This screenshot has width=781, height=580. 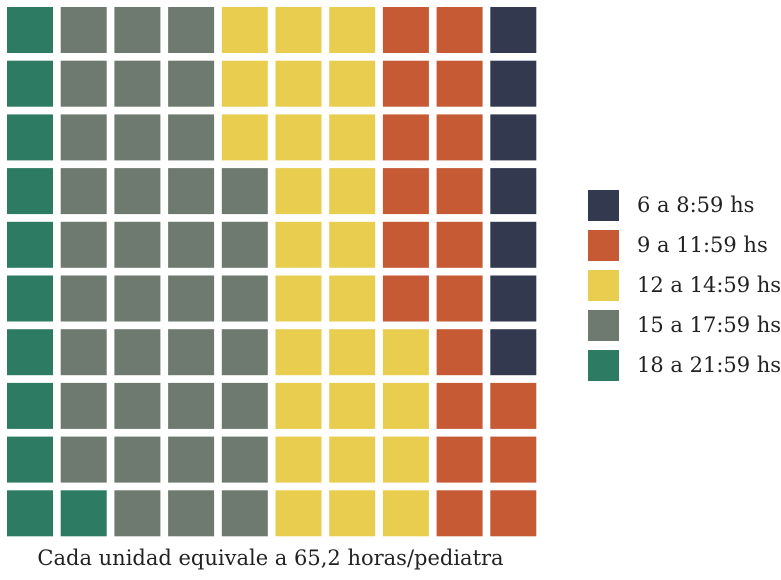 I want to click on legend-item-9-a-11-59: 9 a 11:59 hs, so click(x=684, y=245).